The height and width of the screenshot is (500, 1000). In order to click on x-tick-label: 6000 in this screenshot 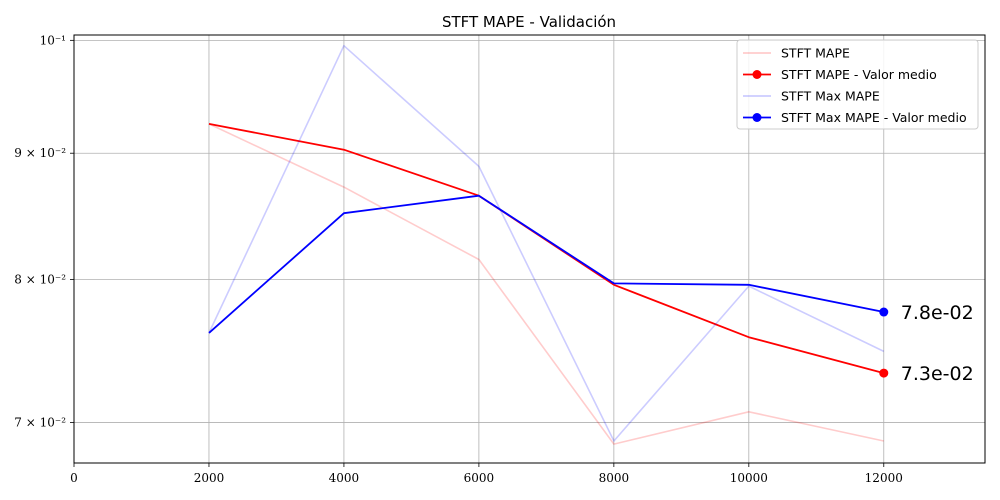, I will do `click(479, 478)`.